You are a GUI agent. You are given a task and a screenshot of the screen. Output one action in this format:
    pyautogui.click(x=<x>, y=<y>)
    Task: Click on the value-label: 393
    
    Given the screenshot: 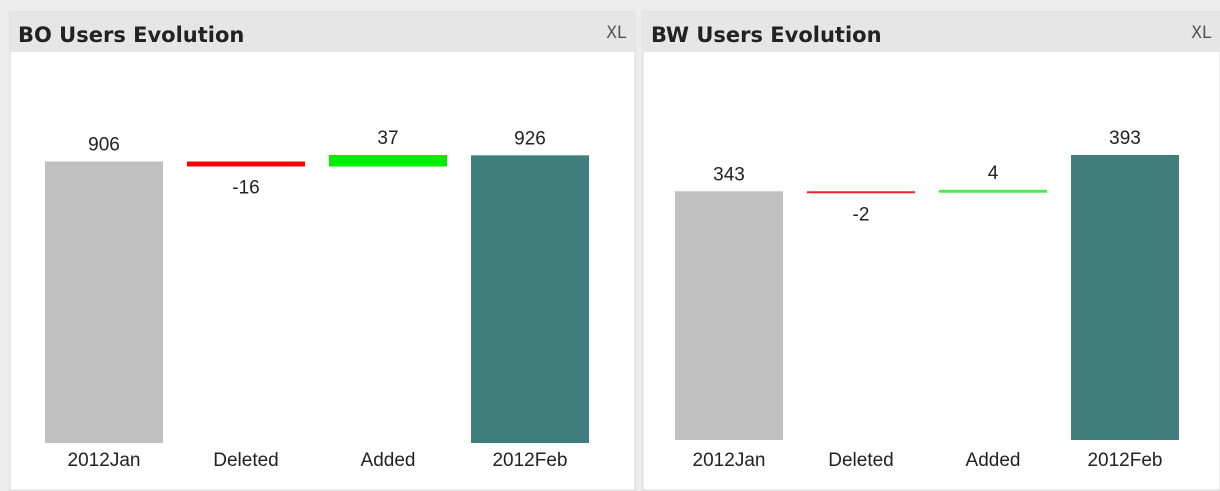 What is the action you would take?
    pyautogui.click(x=1125, y=138)
    